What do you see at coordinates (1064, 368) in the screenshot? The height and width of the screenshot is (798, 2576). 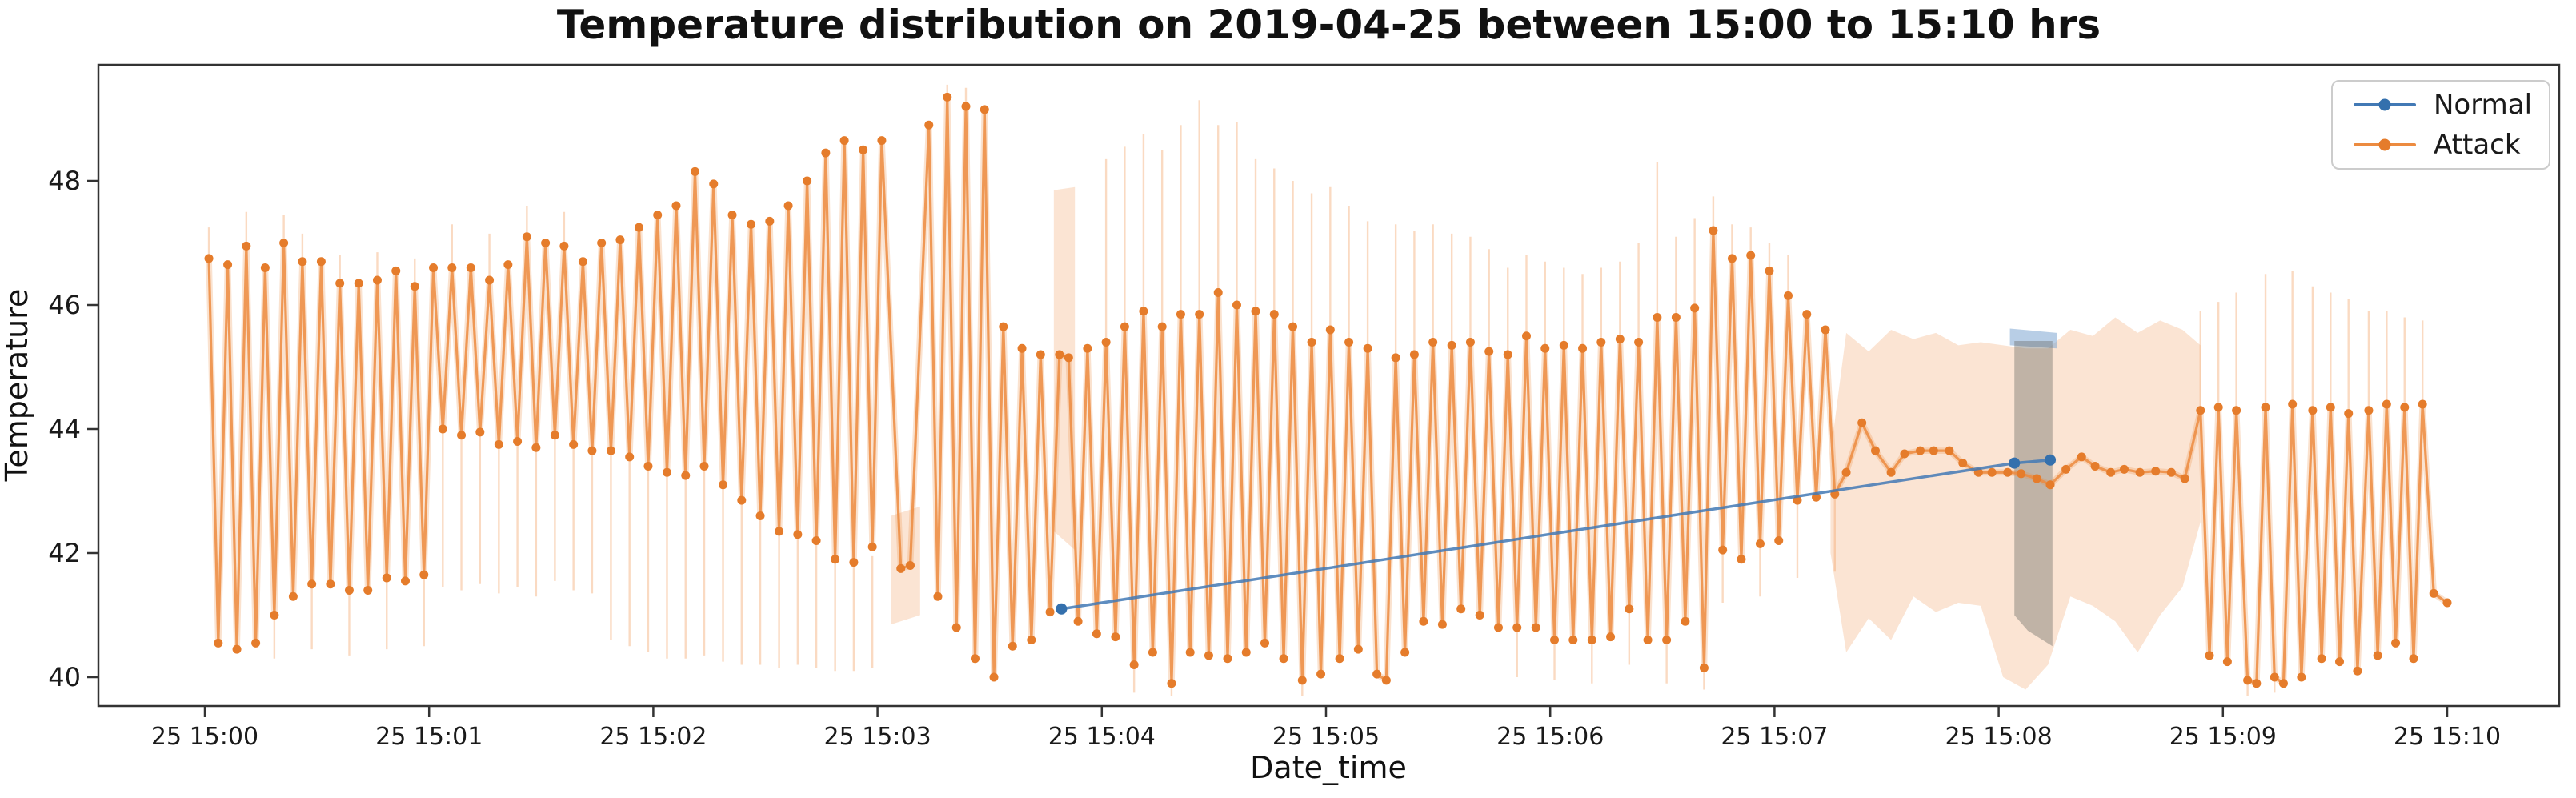 I see `attack-ci-vertical` at bounding box center [1064, 368].